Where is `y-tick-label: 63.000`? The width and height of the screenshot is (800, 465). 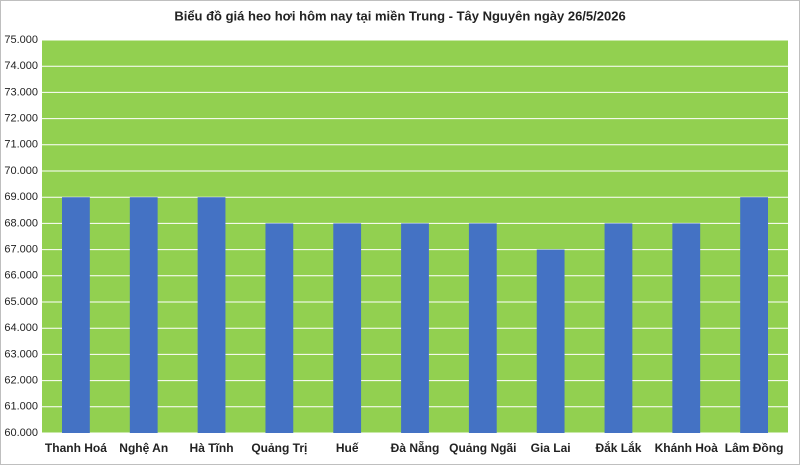 y-tick-label: 63.000 is located at coordinates (21, 354).